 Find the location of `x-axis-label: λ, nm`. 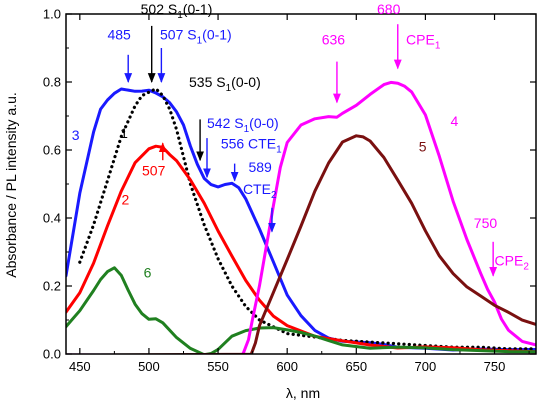

x-axis-label: λ, nm is located at coordinates (303, 393).